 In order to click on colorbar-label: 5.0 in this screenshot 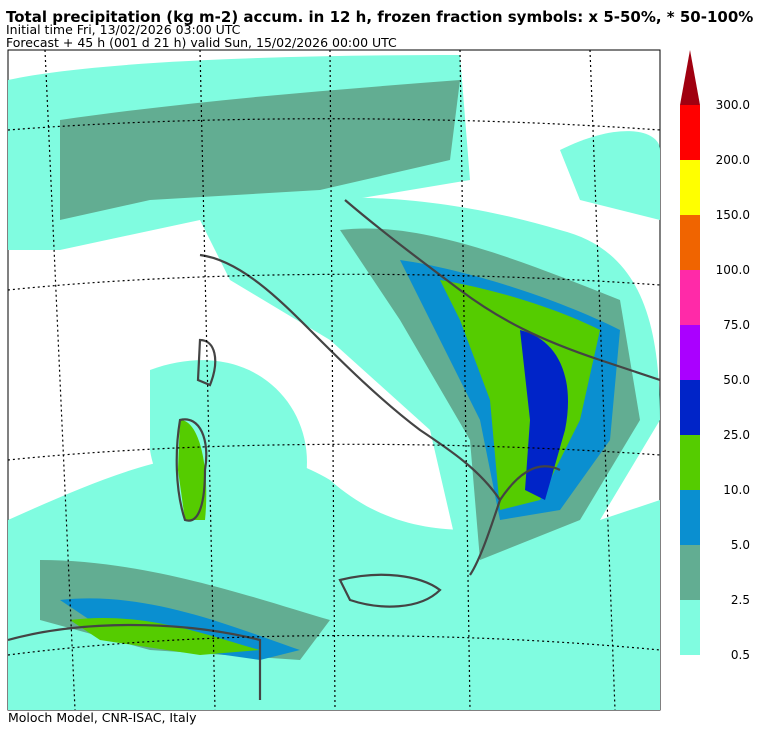, I will do `click(740, 545)`.